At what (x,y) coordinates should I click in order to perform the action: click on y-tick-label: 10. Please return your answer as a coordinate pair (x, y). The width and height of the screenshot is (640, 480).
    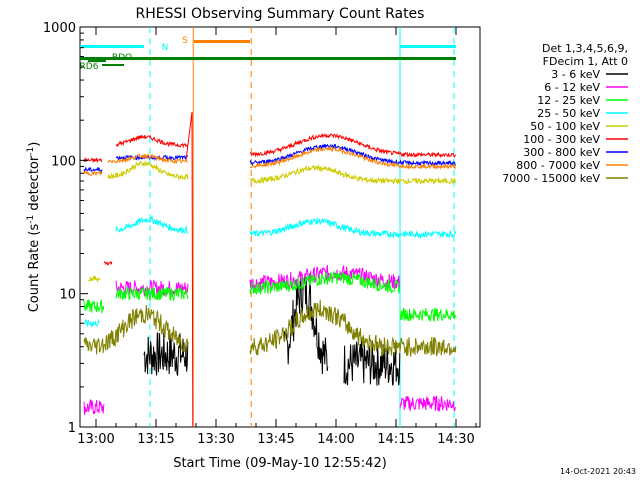
    Looking at the image, I should click on (67, 295).